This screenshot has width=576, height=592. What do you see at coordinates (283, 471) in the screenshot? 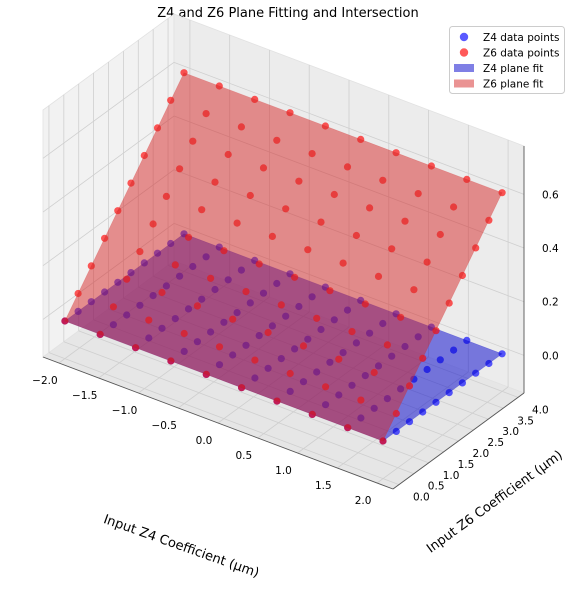
I see `x-tick-label: 1.0` at bounding box center [283, 471].